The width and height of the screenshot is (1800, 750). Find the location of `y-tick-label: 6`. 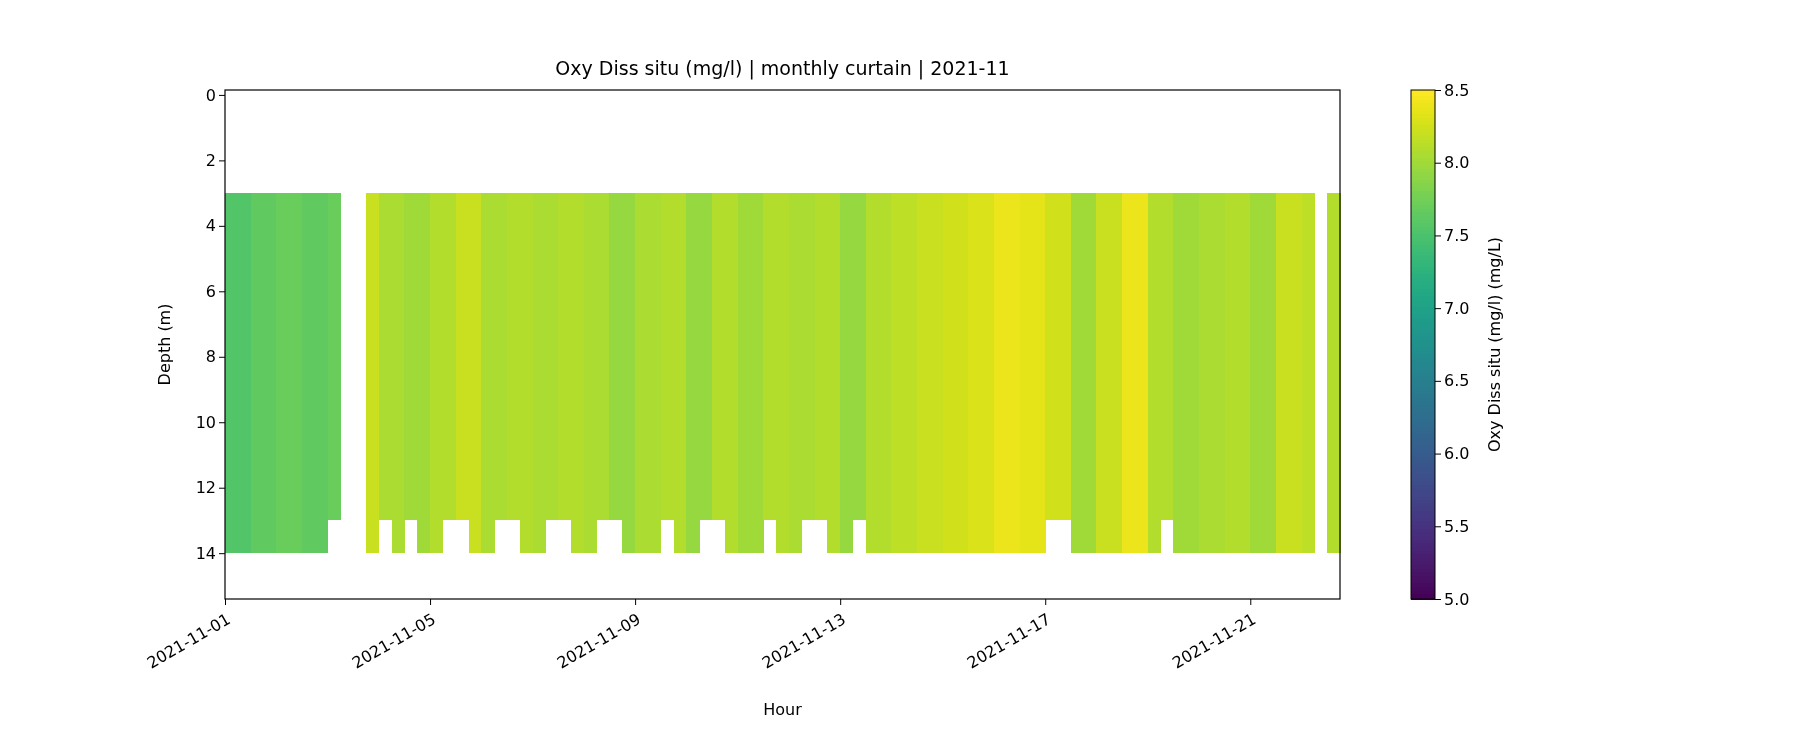

y-tick-label: 6 is located at coordinates (210, 291).